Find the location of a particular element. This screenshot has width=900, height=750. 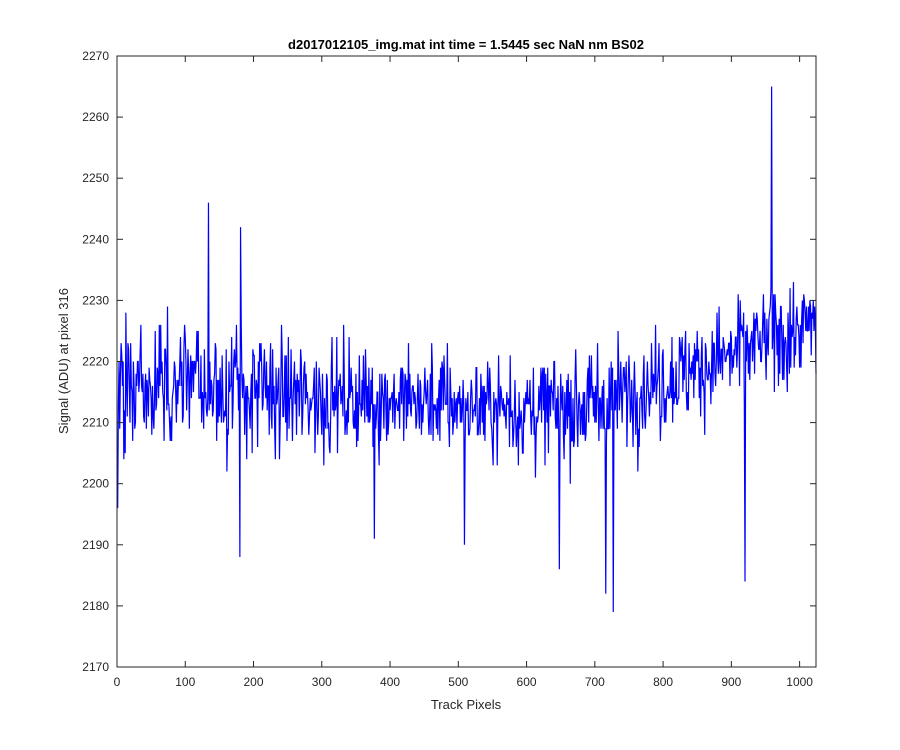

y-tick-label: 2220 is located at coordinates (95, 362).